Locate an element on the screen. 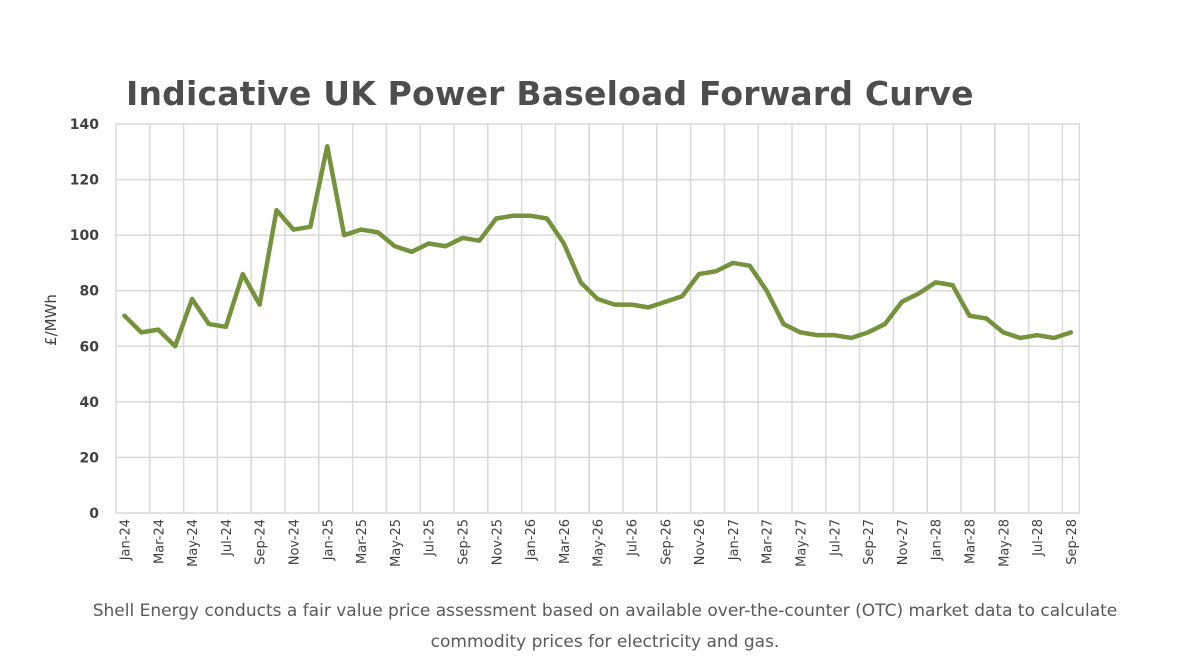  x-tick-label: May-26 is located at coordinates (599, 543).